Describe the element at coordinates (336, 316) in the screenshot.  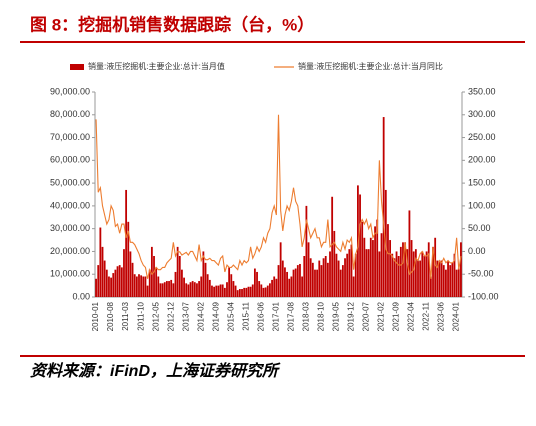
I see `x-tick-label: 2019-05` at that location.